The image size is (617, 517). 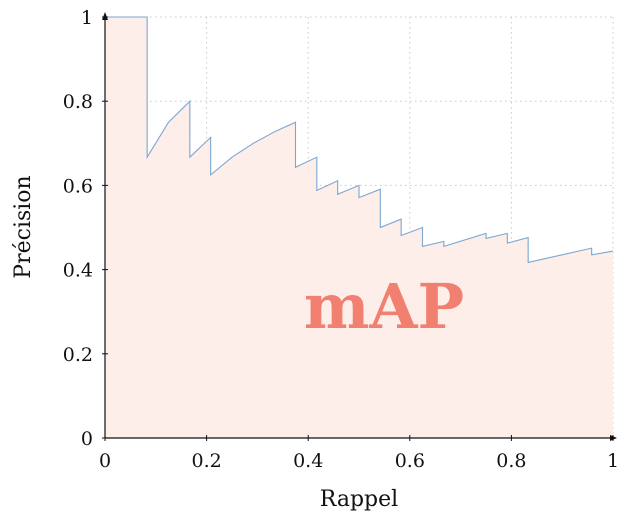 What do you see at coordinates (358, 453) in the screenshot?
I see `x-axis-ticks: 0 0.2 0.4 0.6 0.8 1` at bounding box center [358, 453].